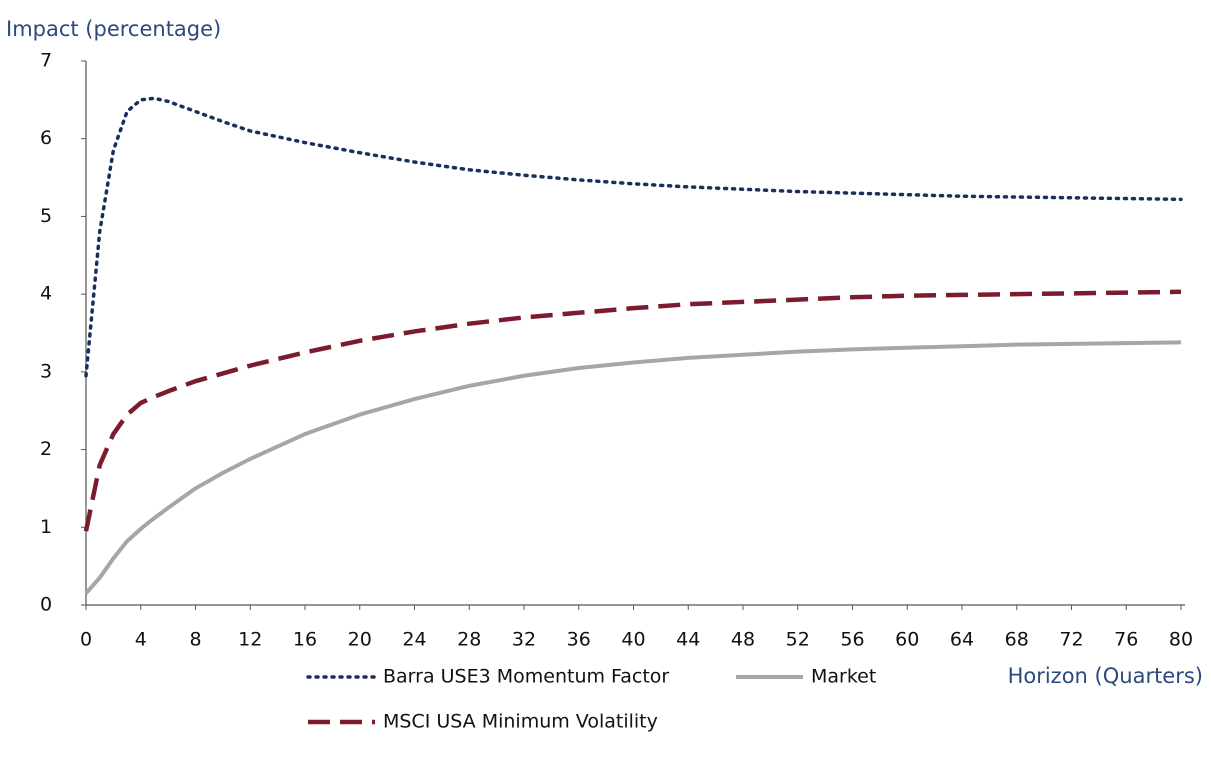 Image resolution: width=1211 pixels, height=760 pixels. What do you see at coordinates (1126, 640) in the screenshot?
I see `x-tick-label: 76` at bounding box center [1126, 640].